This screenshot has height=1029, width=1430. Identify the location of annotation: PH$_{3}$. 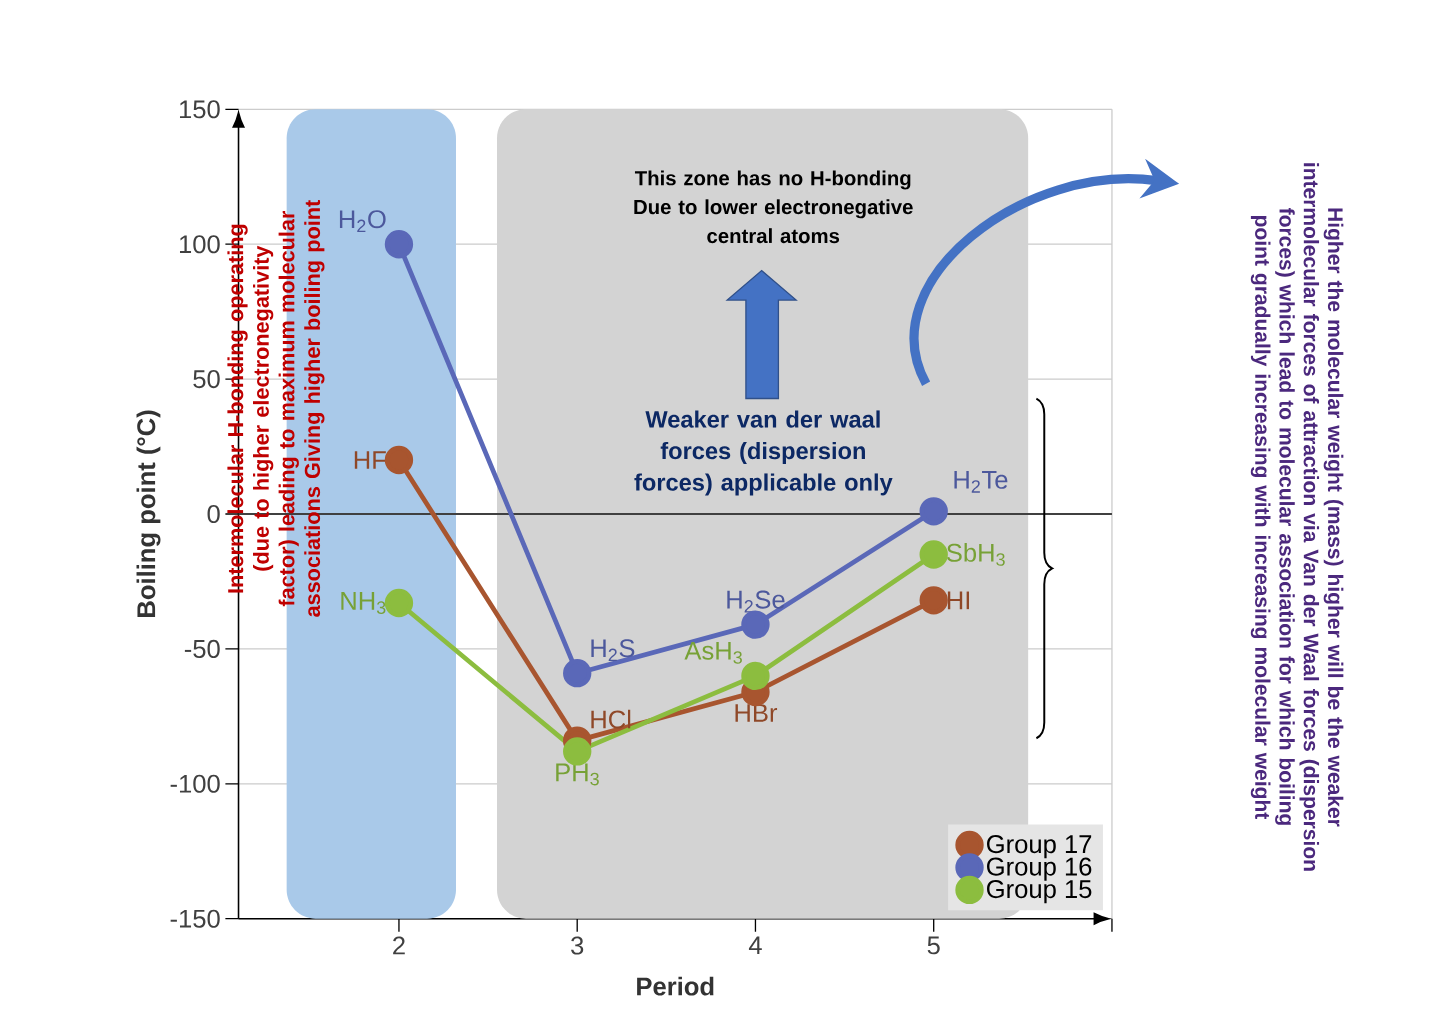
(577, 774).